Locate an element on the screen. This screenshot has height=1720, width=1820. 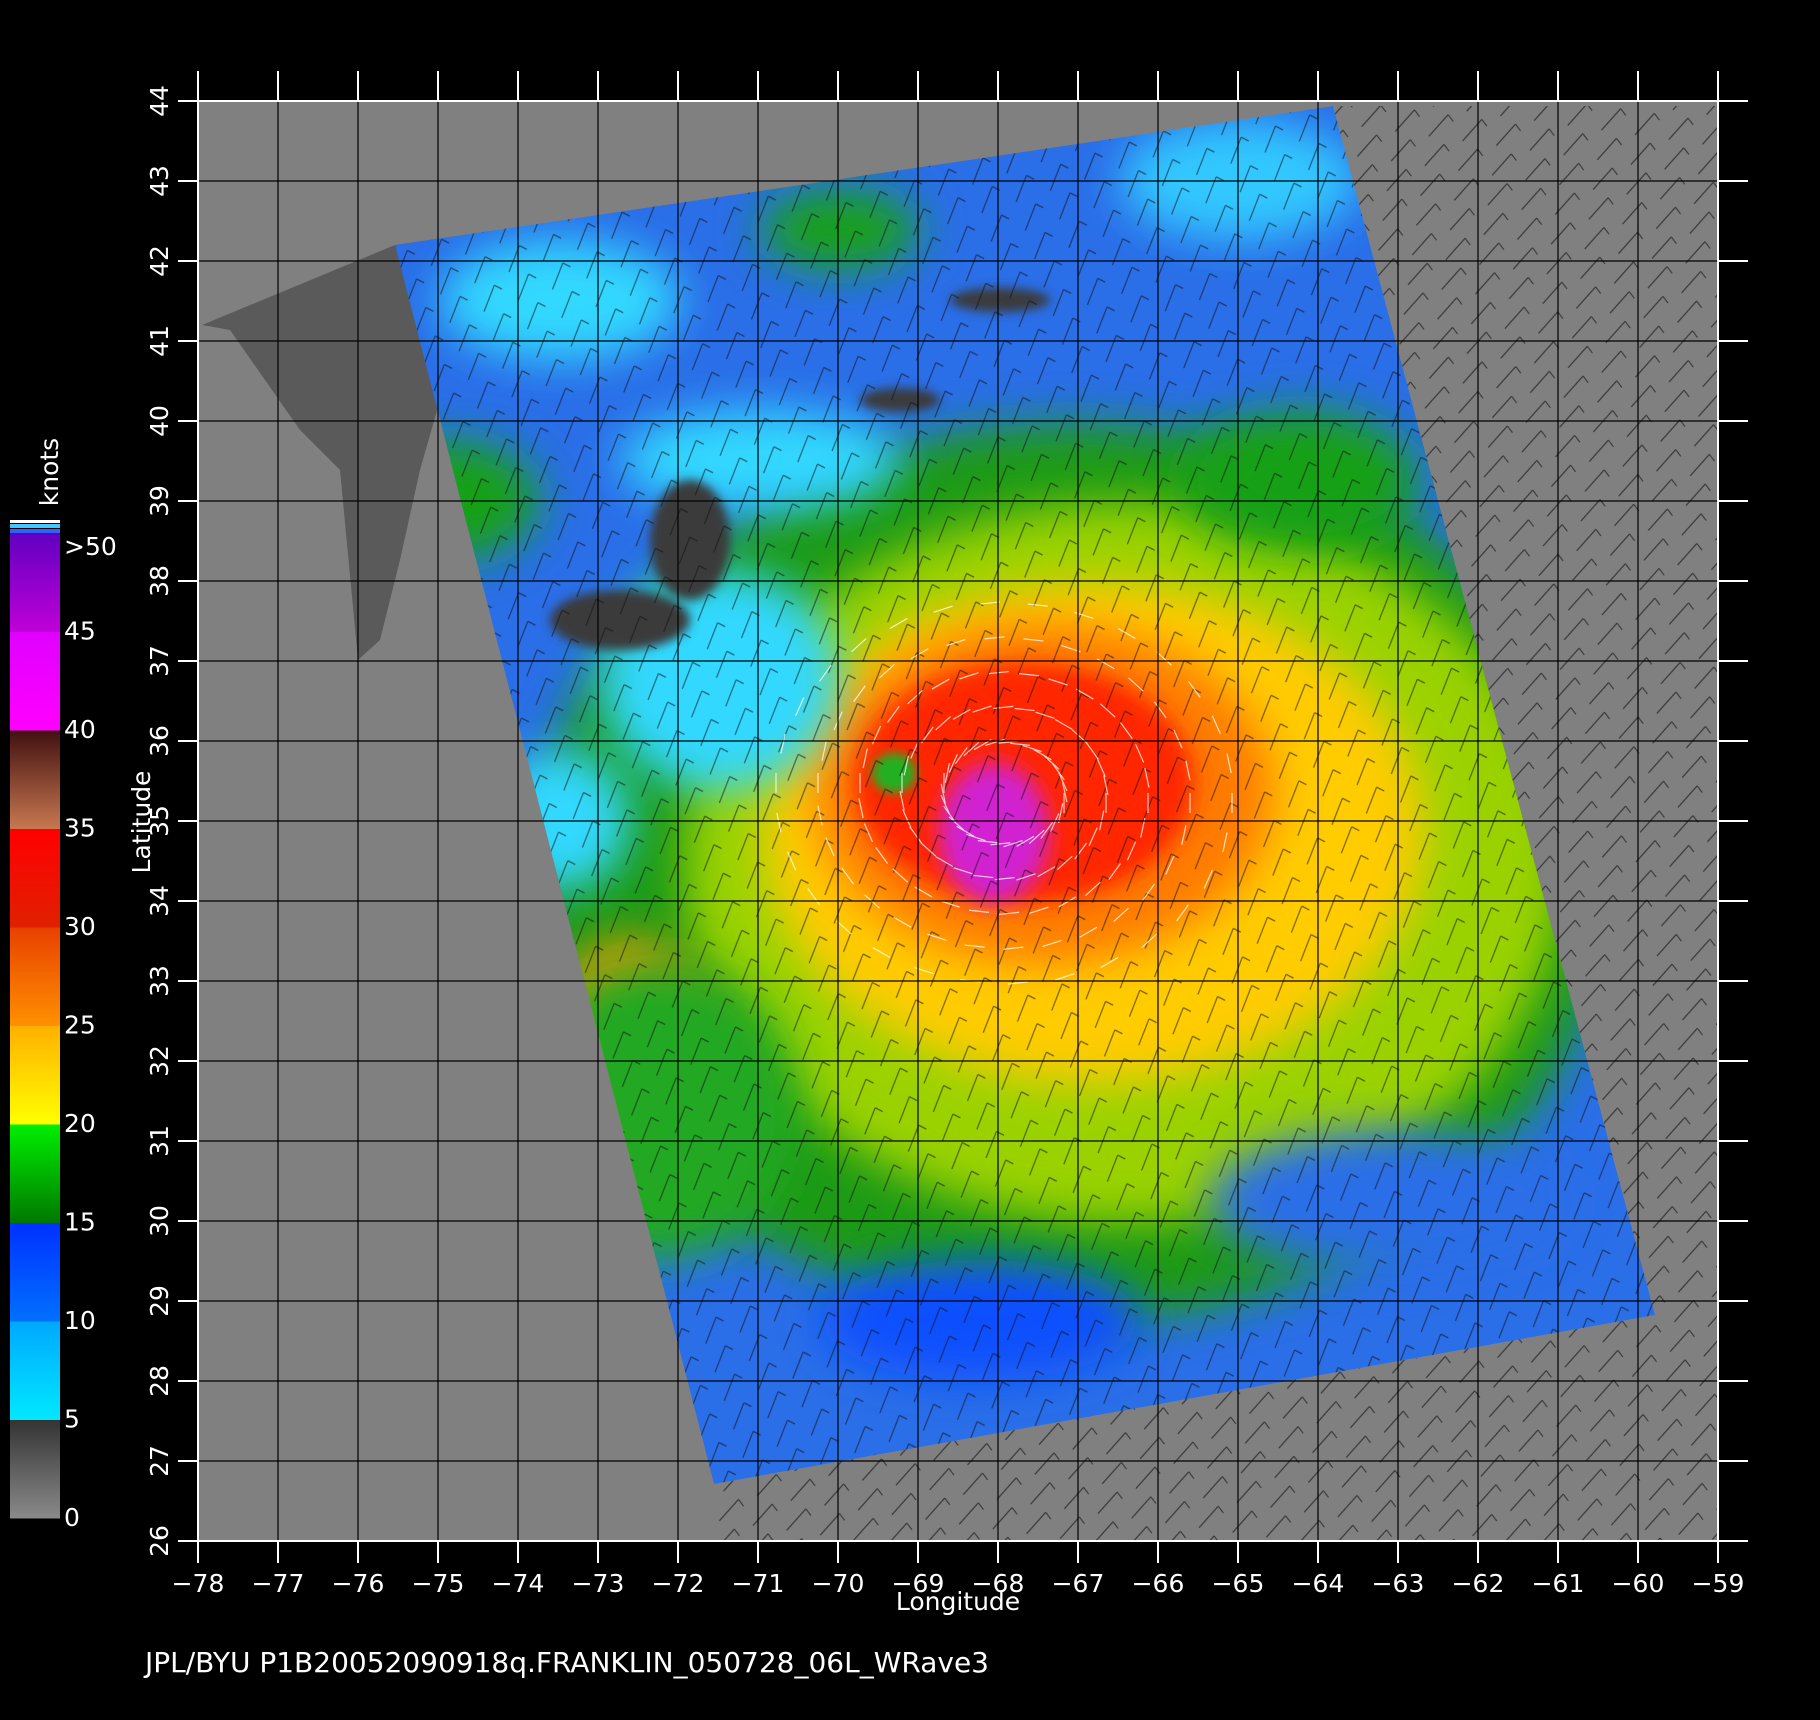
longitude-tick-label: −62 is located at coordinates (1478, 1583).